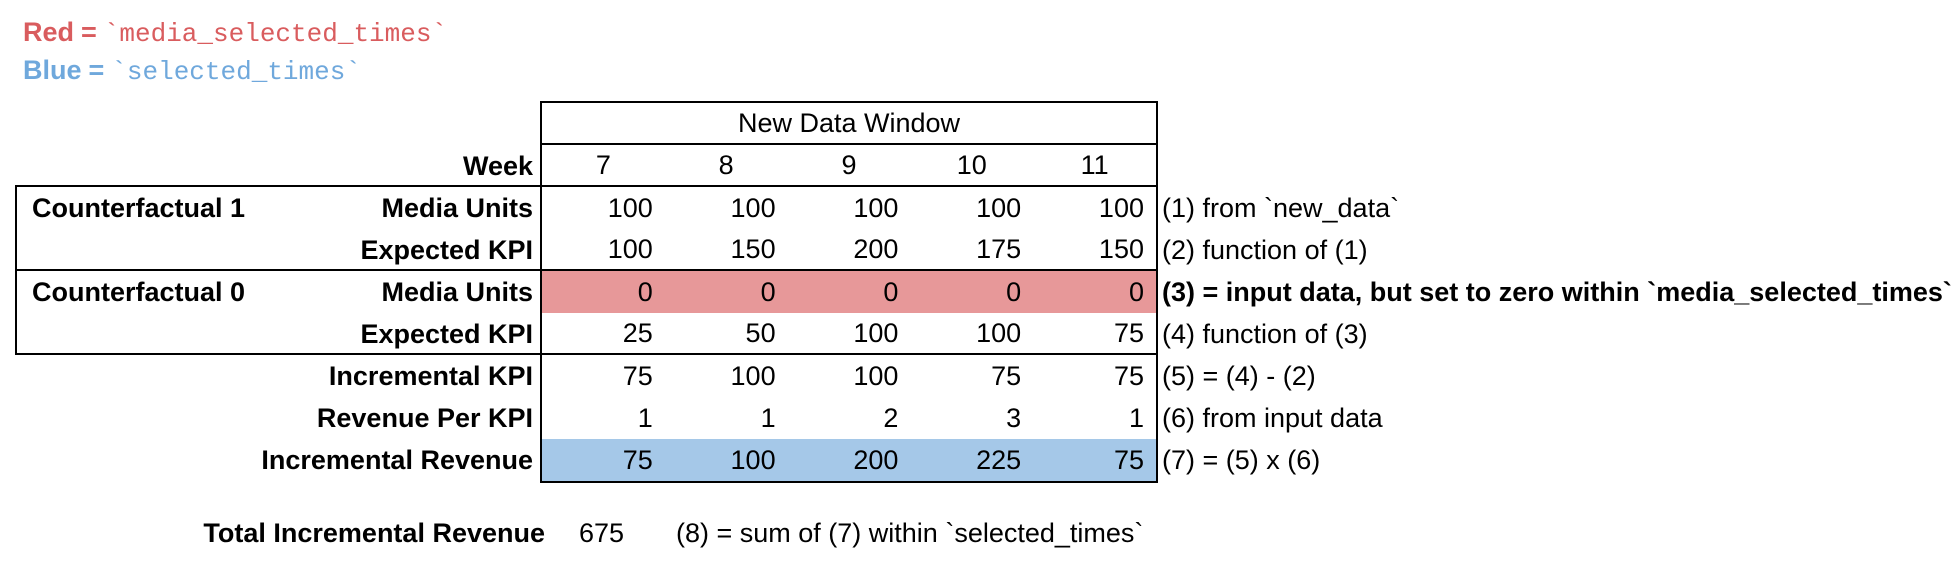 Image resolution: width=1960 pixels, height=574 pixels. I want to click on row-annotation: (1) from `new_data`, so click(1281, 208).